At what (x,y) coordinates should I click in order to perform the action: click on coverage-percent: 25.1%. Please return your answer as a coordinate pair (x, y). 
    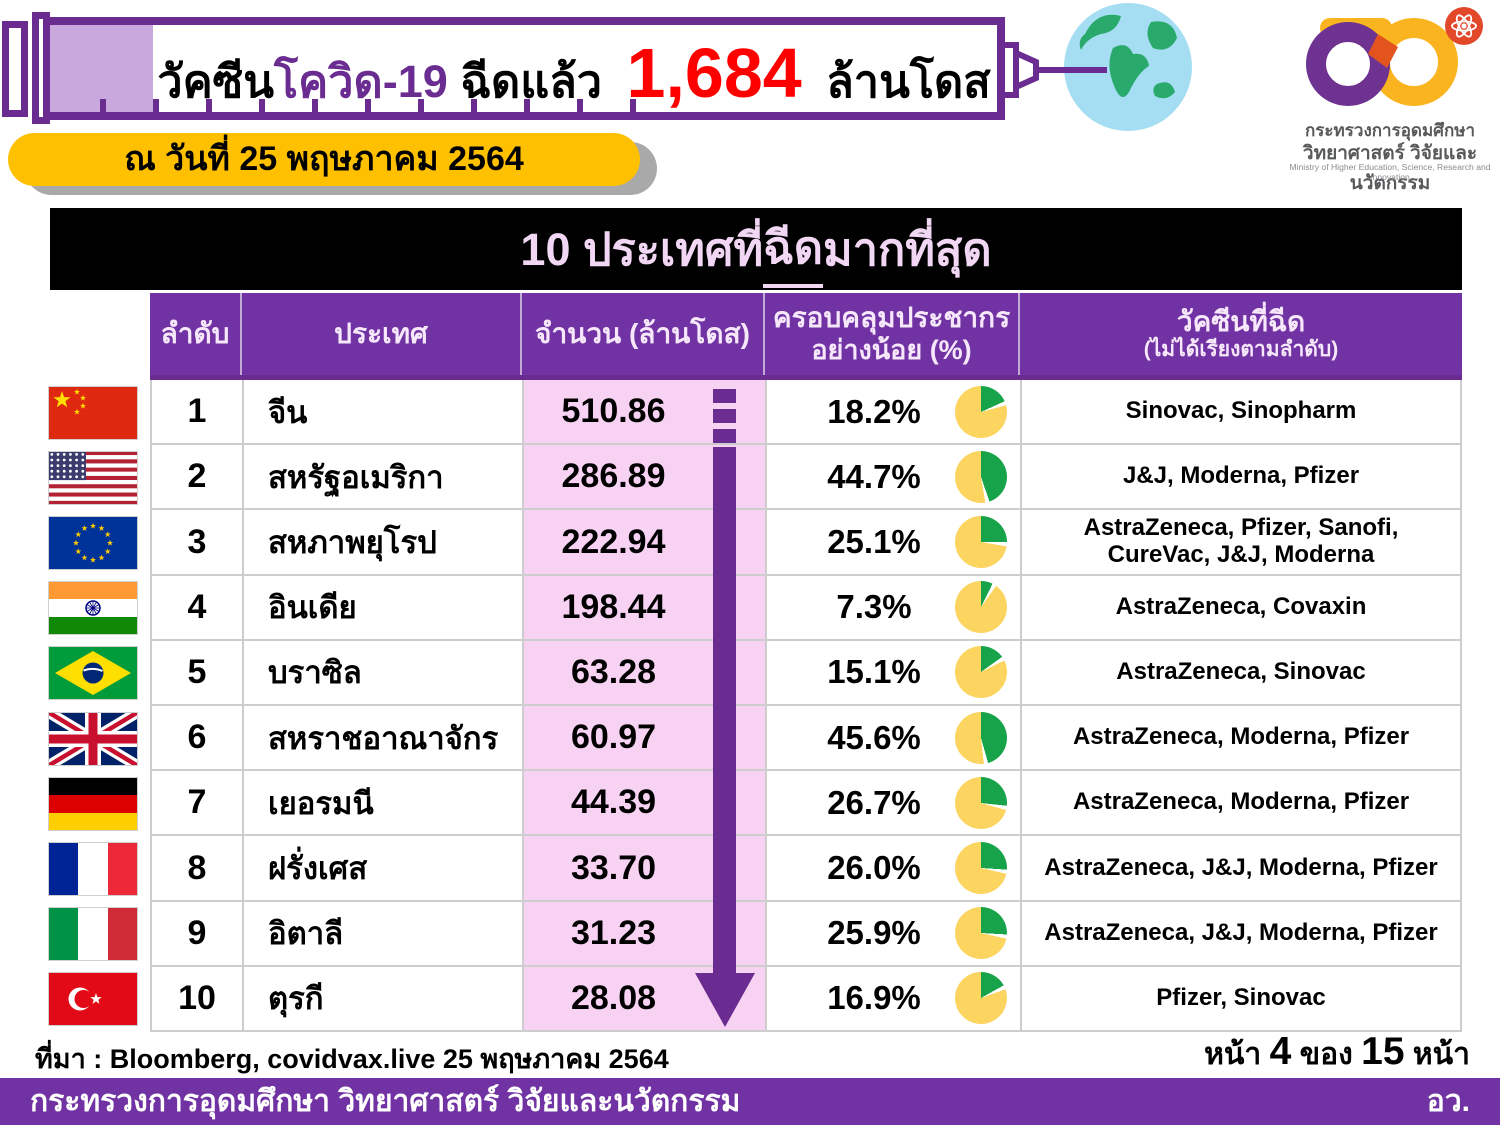
    Looking at the image, I should click on (874, 541).